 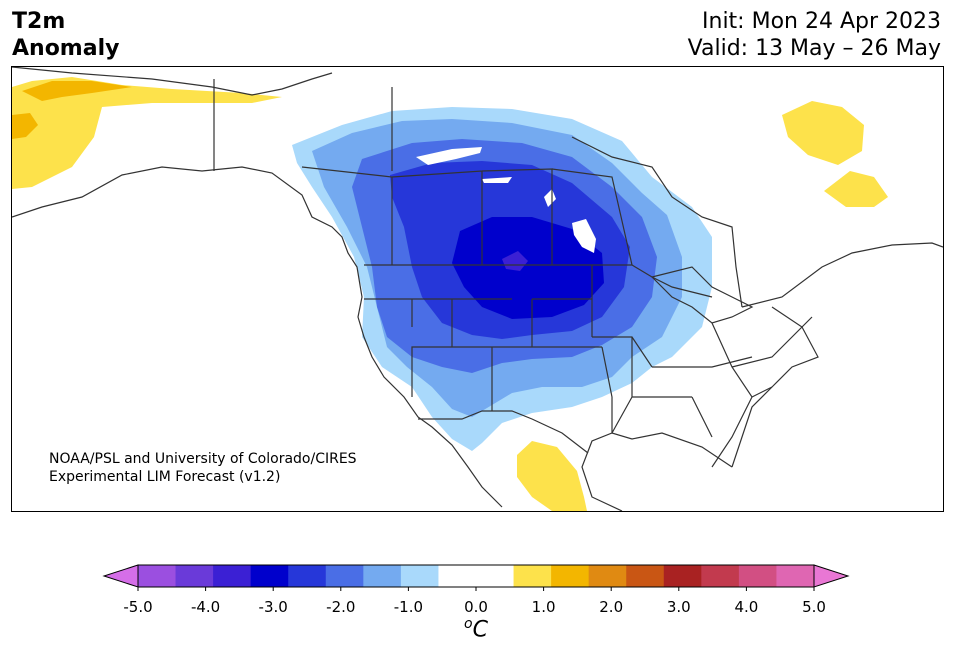 I want to click on lake-winnipegosis, so click(x=550, y=198).